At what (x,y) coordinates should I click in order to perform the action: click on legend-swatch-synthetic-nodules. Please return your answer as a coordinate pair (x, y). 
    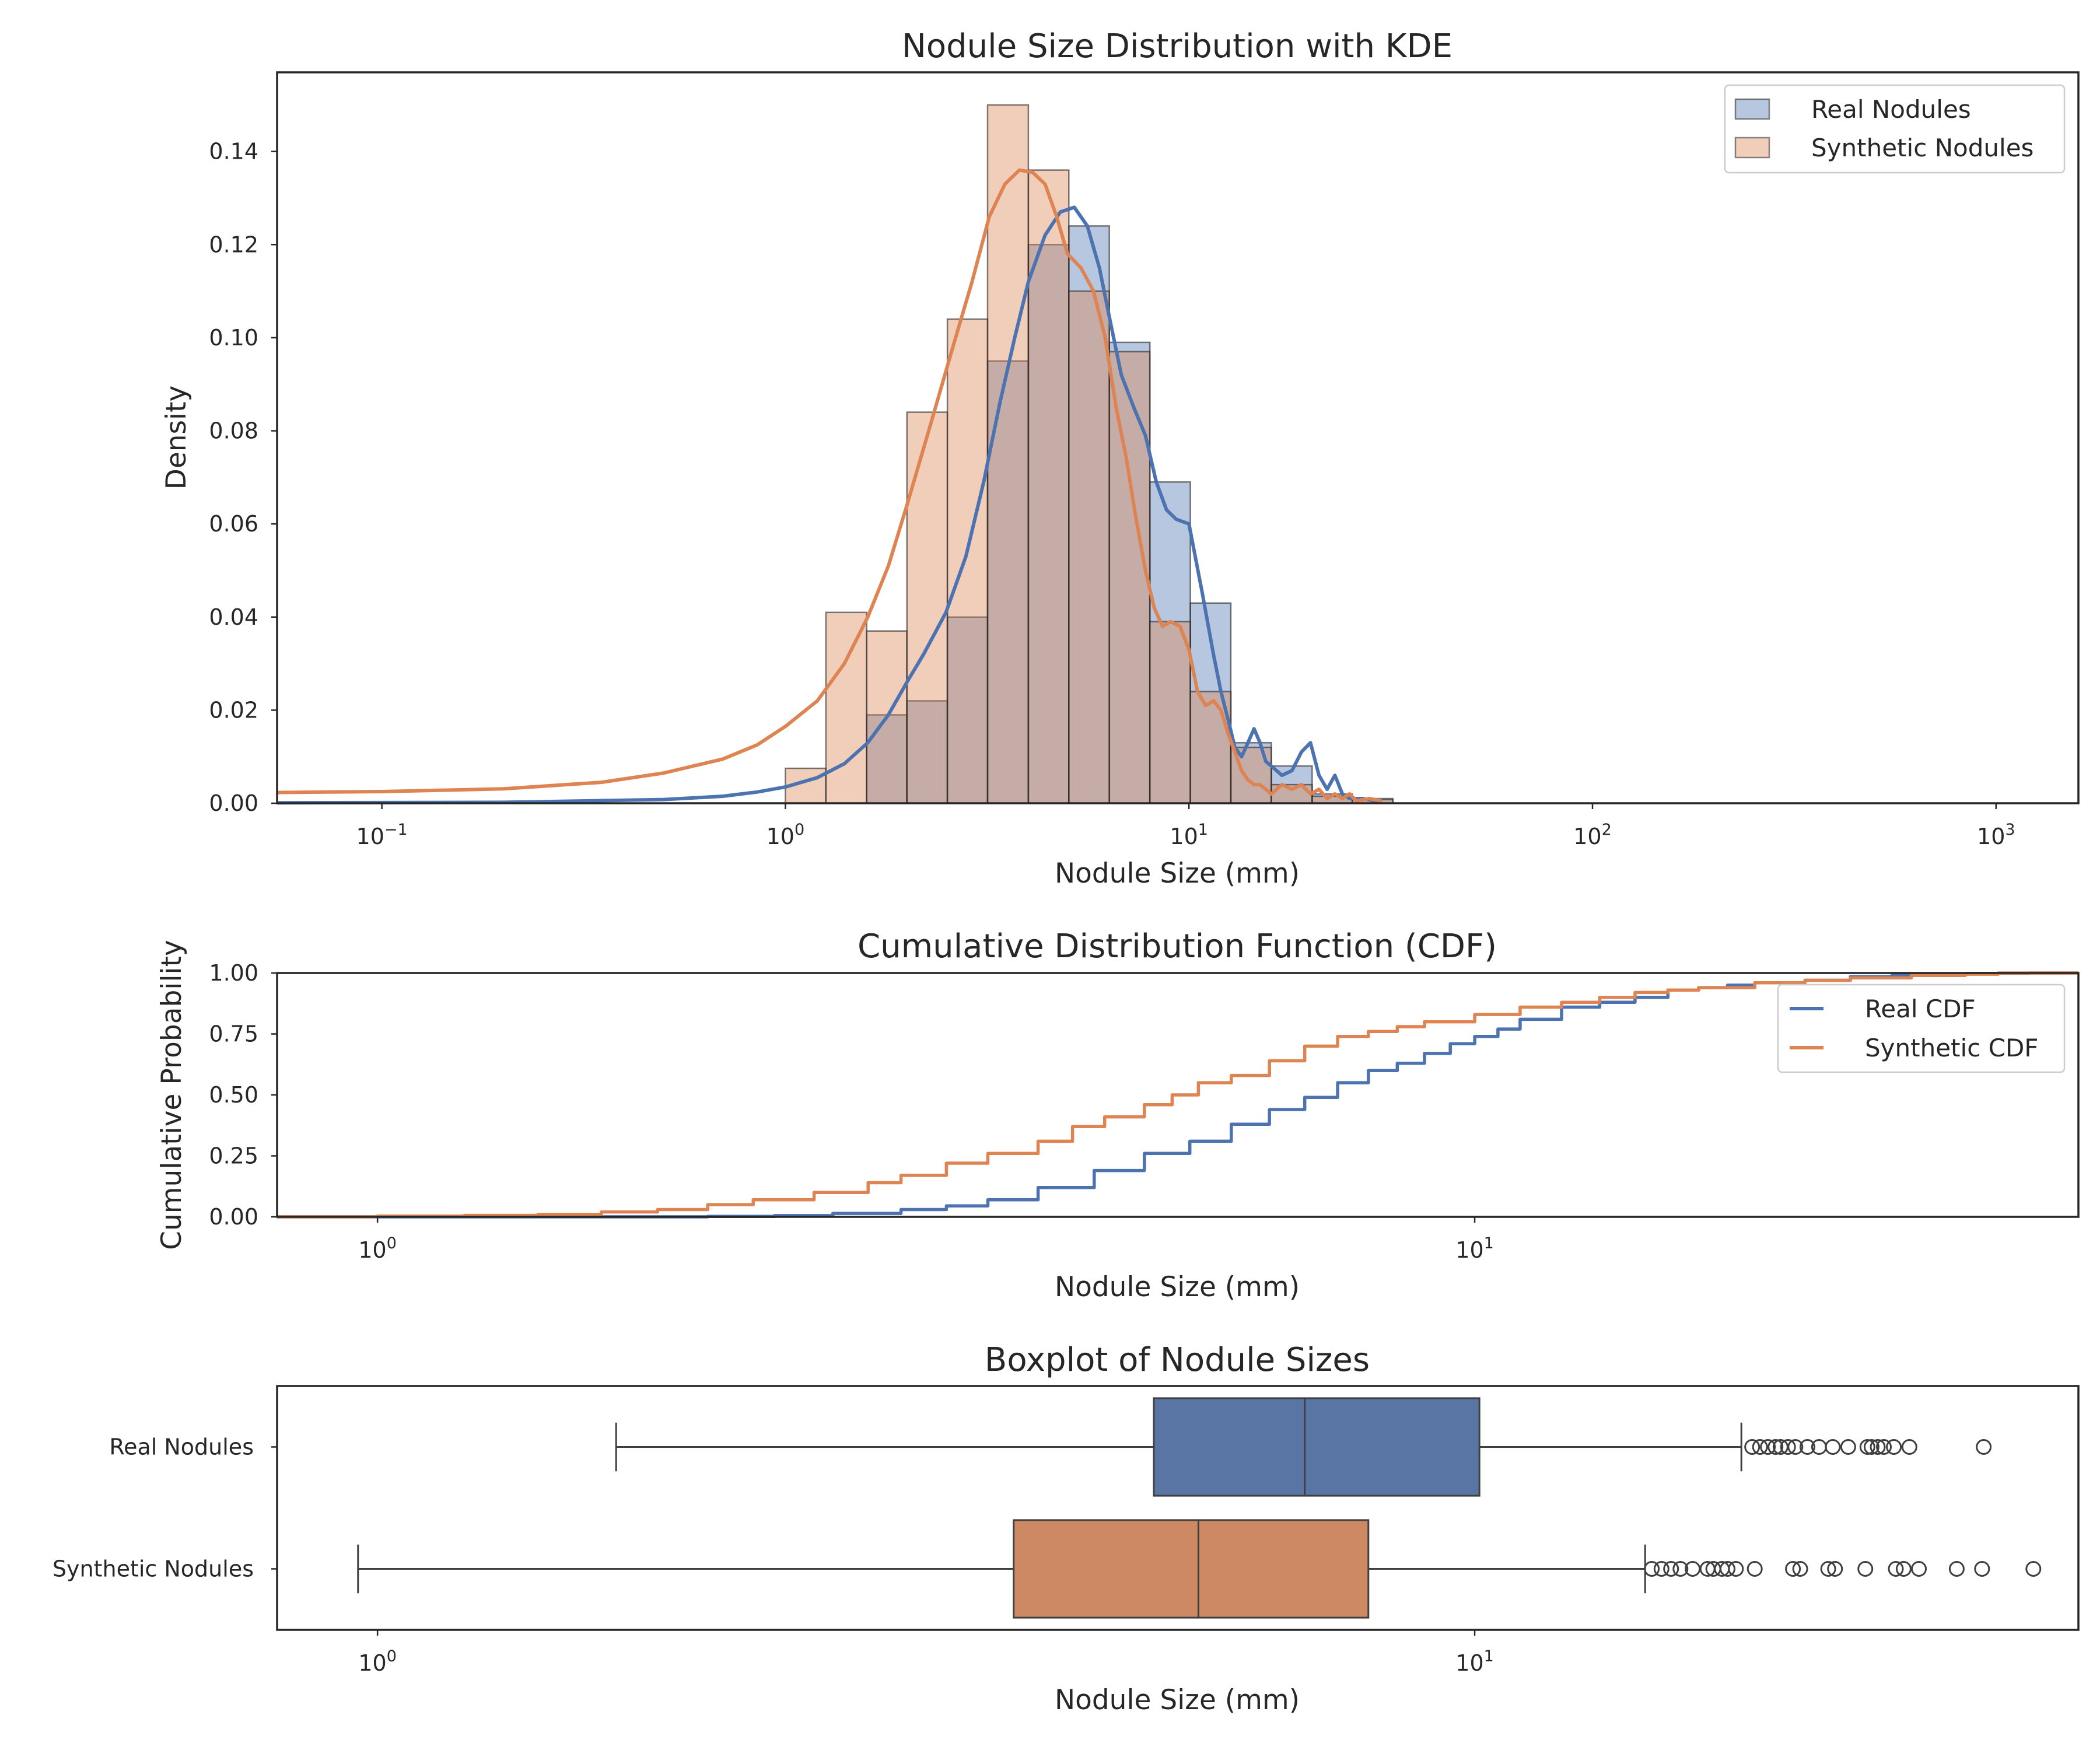
    Looking at the image, I should click on (1752, 147).